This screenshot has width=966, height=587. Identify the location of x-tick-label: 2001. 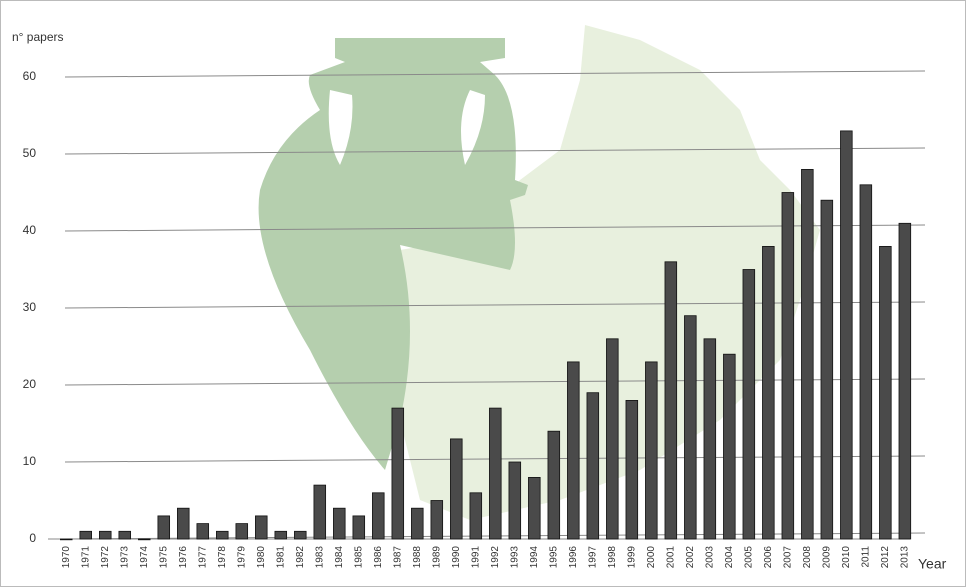
(670, 557).